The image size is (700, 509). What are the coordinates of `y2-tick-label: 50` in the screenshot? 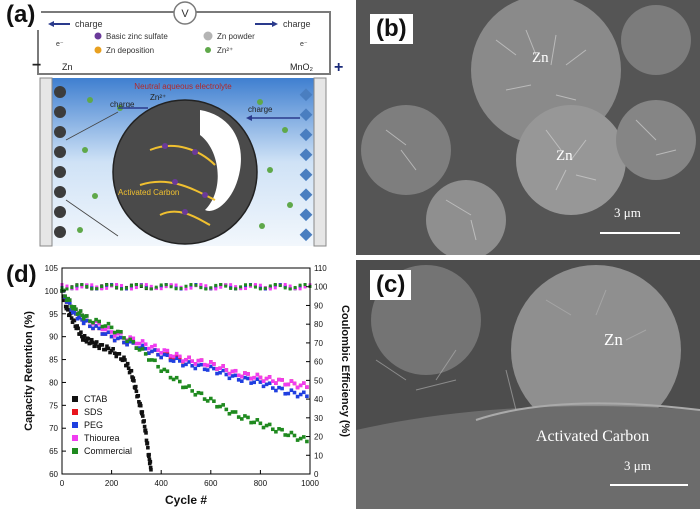 It's located at (318, 380).